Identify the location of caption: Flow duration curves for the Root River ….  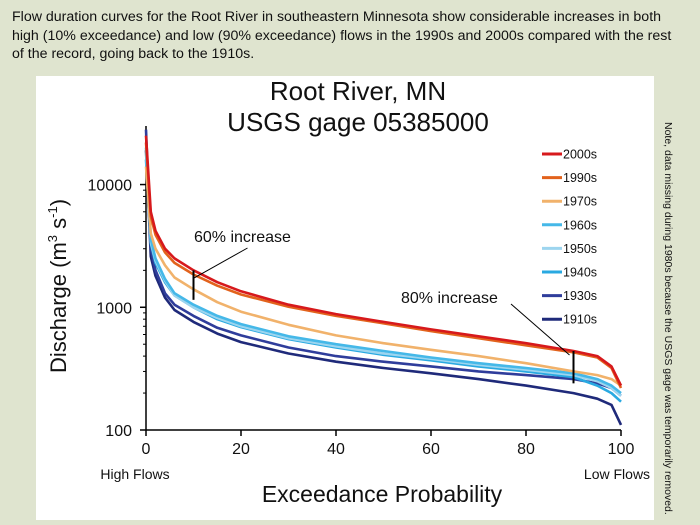
(342, 35).